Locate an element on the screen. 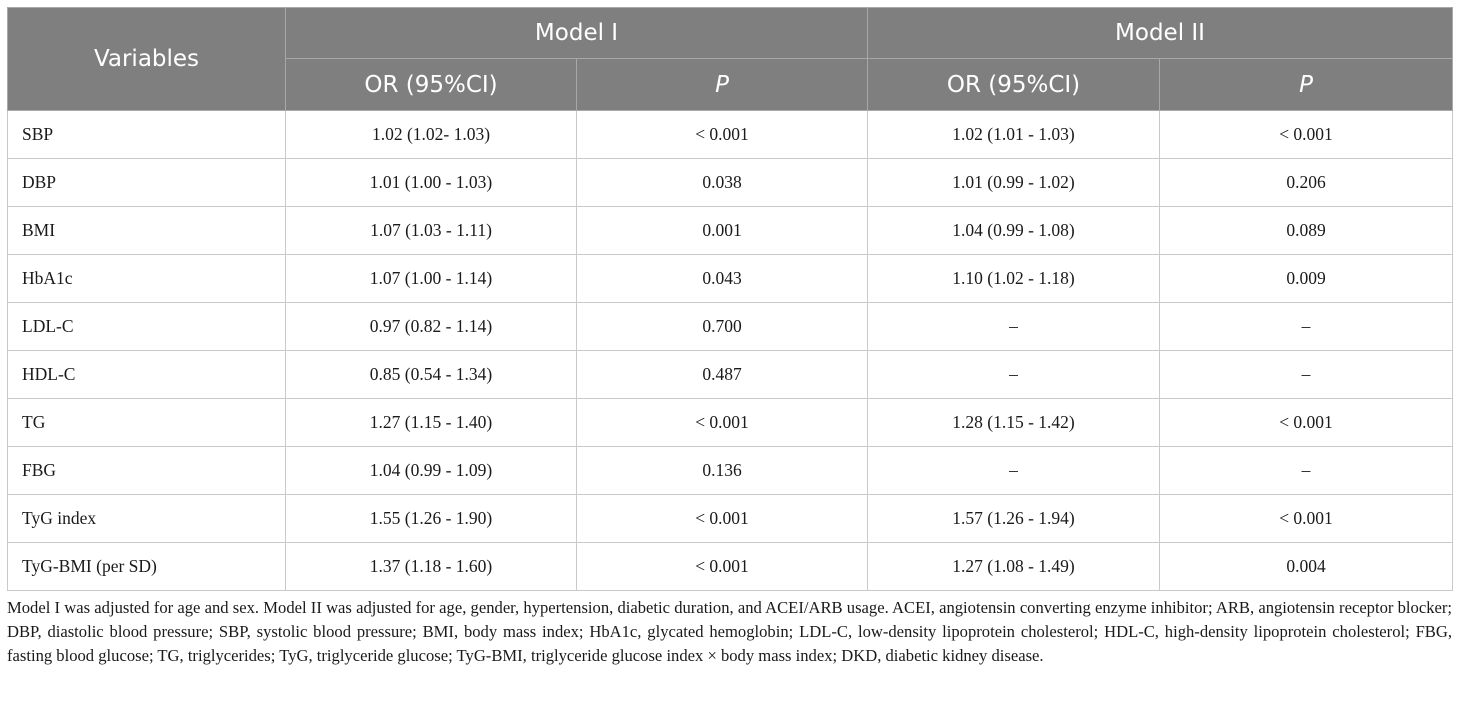 This screenshot has height=705, width=1460. model-2-or-cell: 1.10 (1.02 - 1.18) is located at coordinates (1013, 278).